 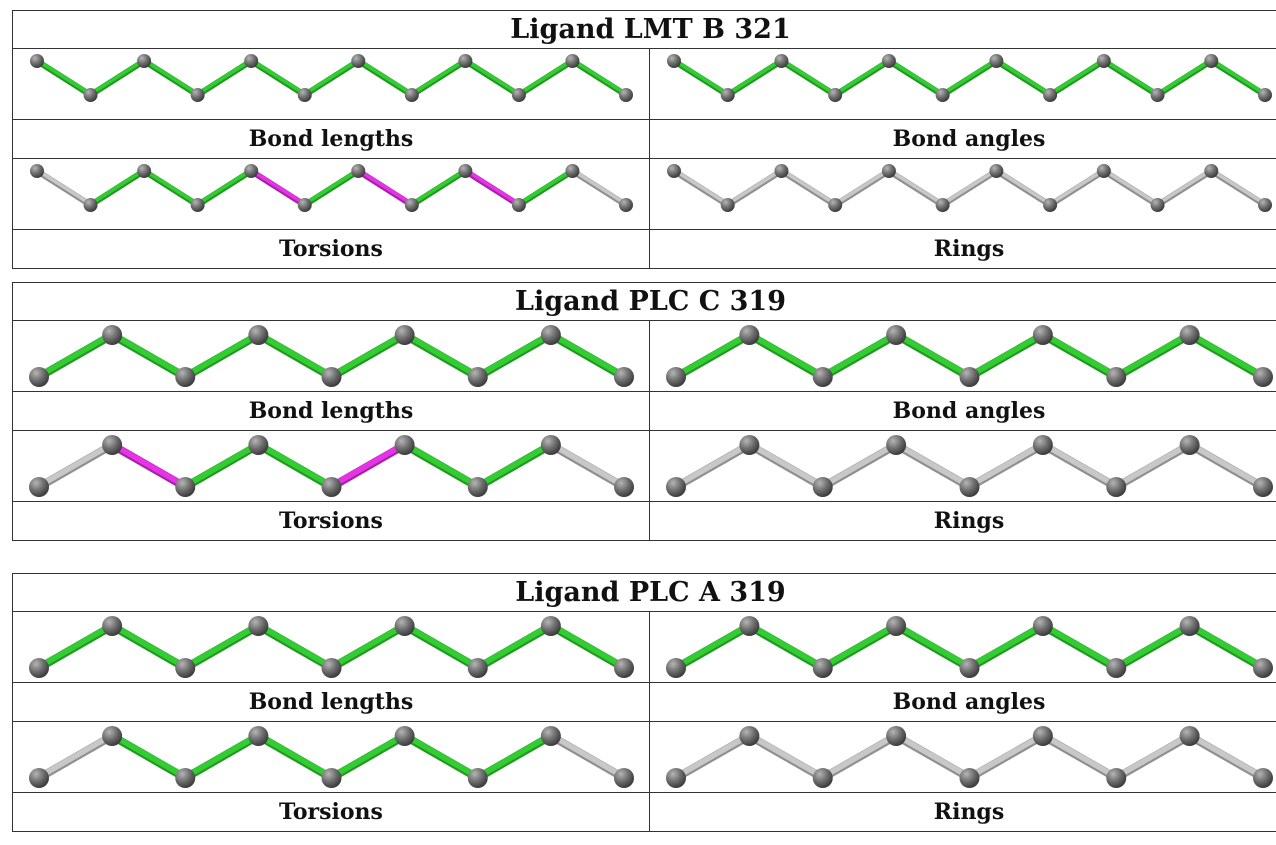 I want to click on bonds-group, so click(x=969, y=188).